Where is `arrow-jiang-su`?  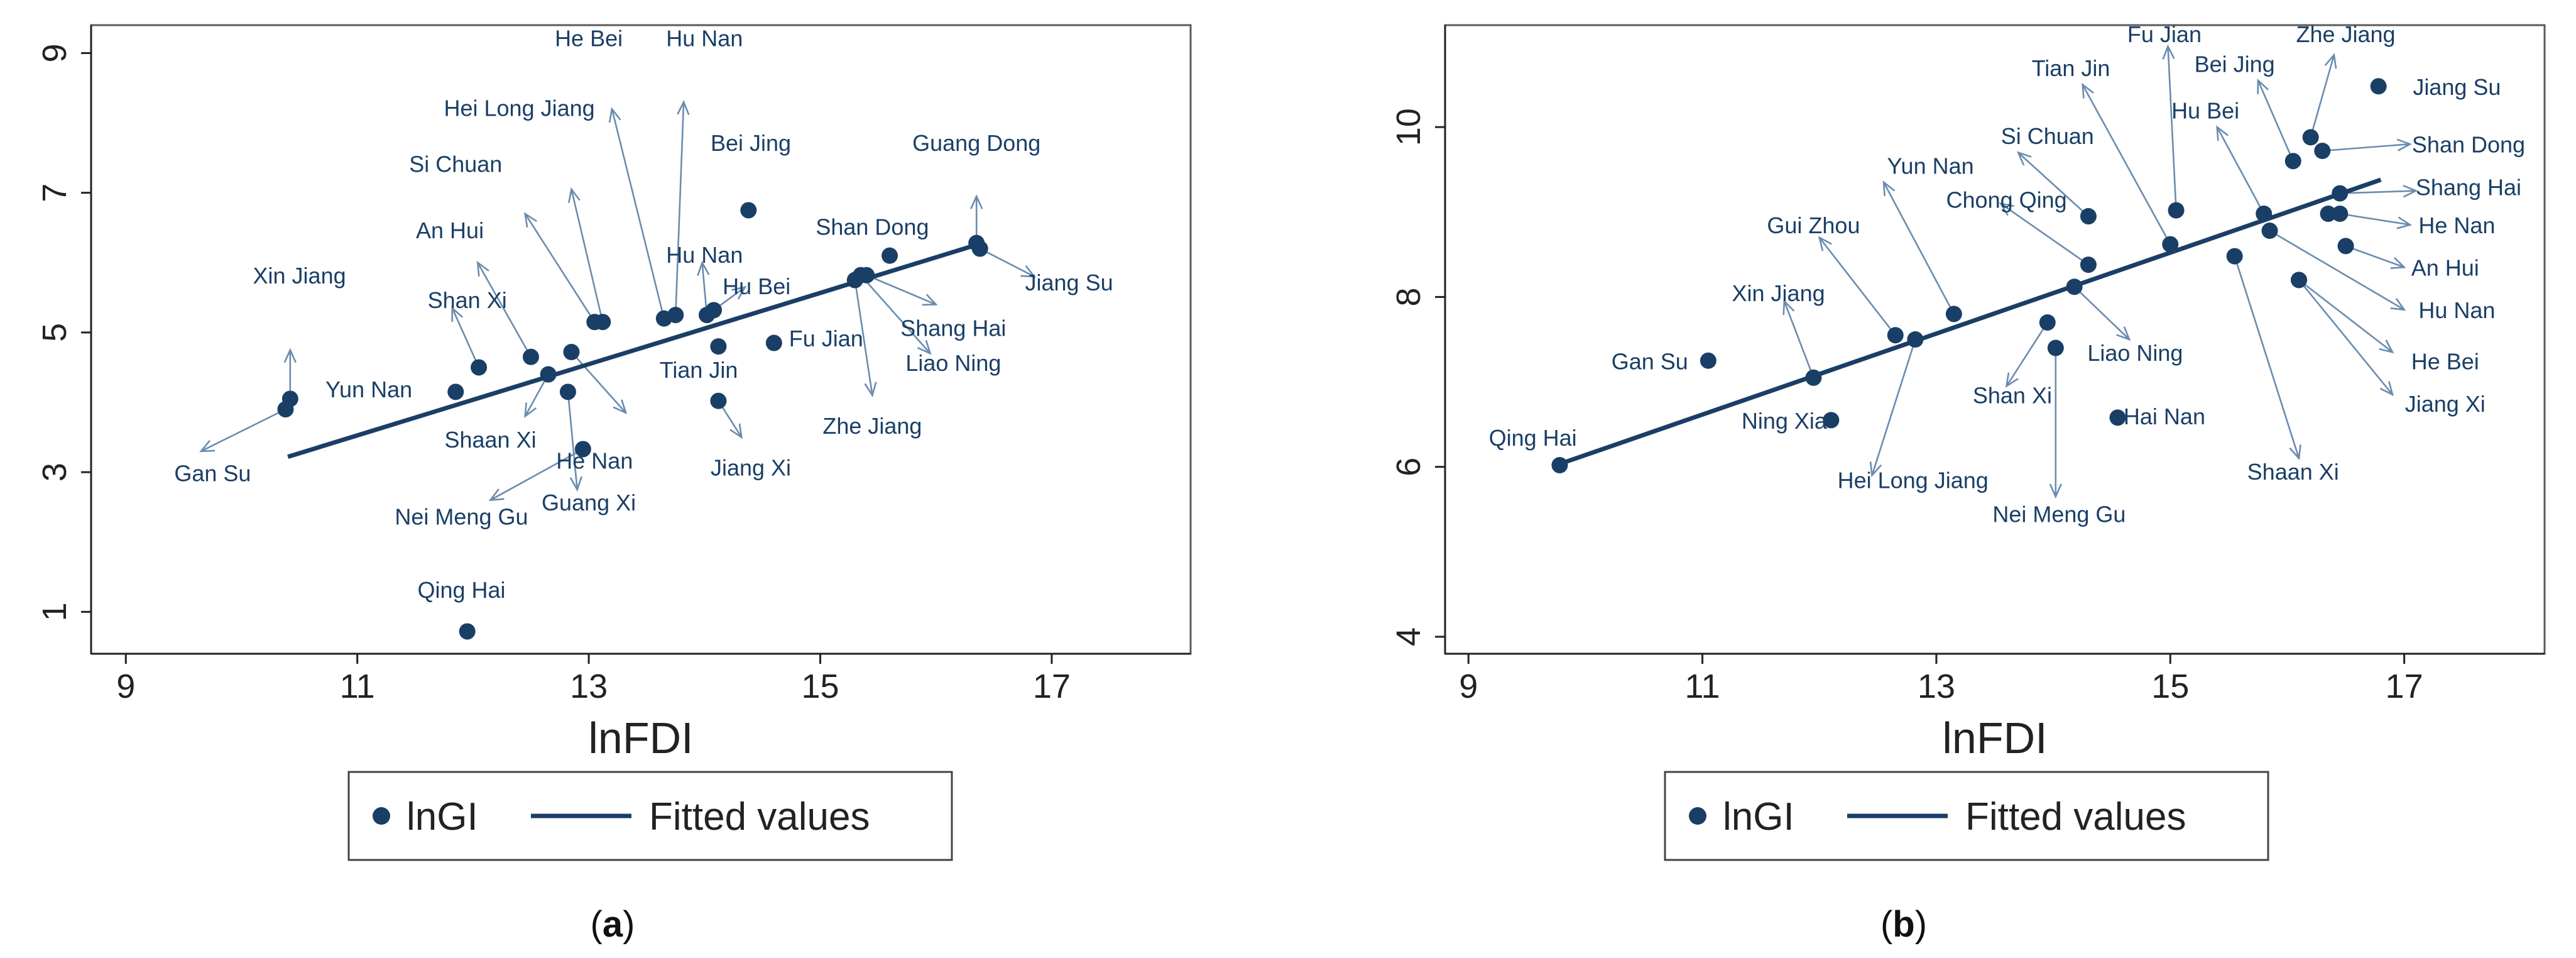
arrow-jiang-su is located at coordinates (1008, 263).